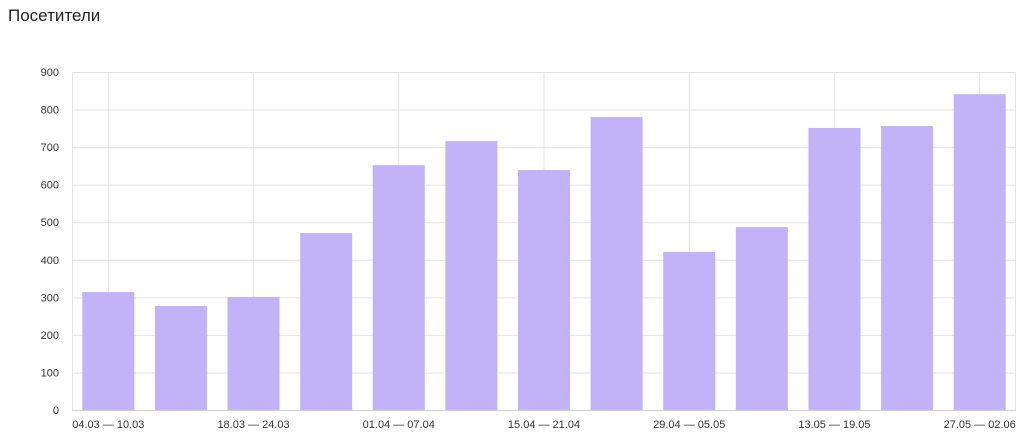  I want to click on y-tick-label: 700, so click(50, 148).